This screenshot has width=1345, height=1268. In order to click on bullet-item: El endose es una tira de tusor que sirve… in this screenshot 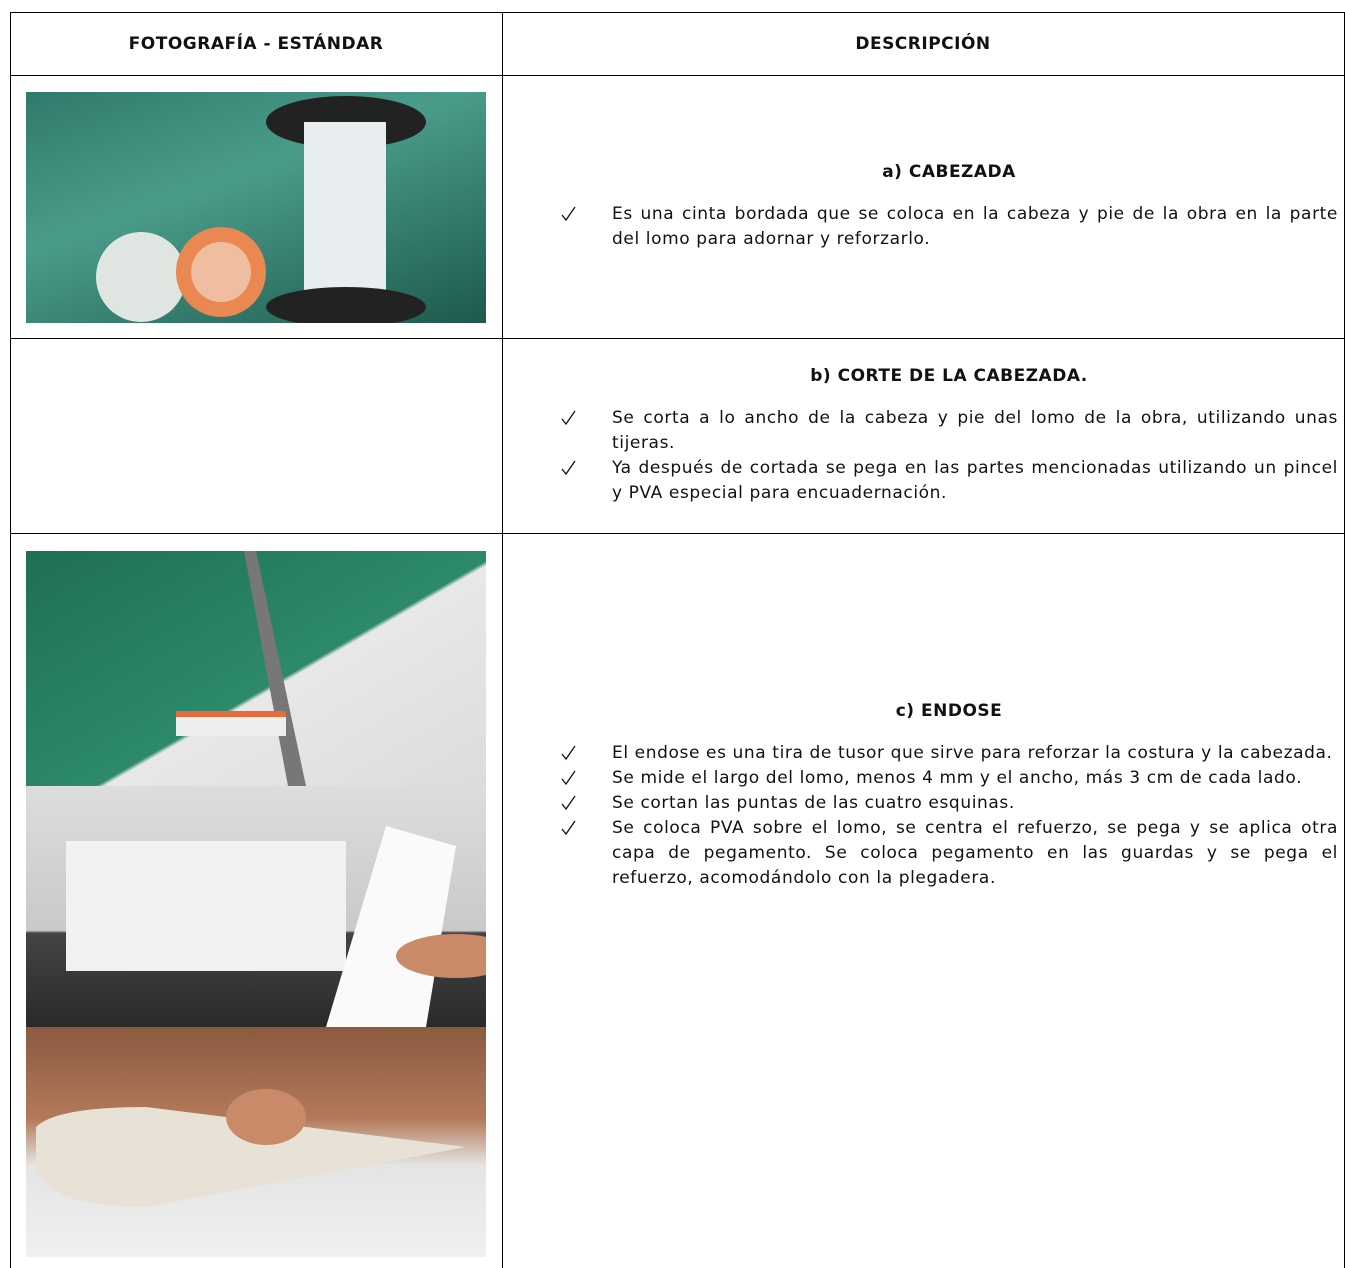, I will do `click(949, 753)`.